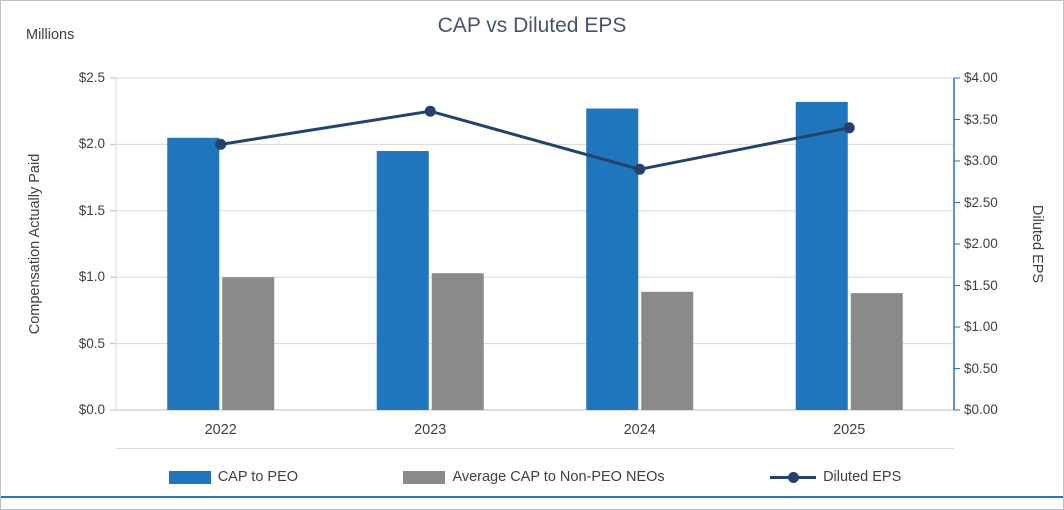 Image resolution: width=1064 pixels, height=510 pixels. What do you see at coordinates (430, 111) in the screenshot?
I see `line-marker-diluted-eps-2023` at bounding box center [430, 111].